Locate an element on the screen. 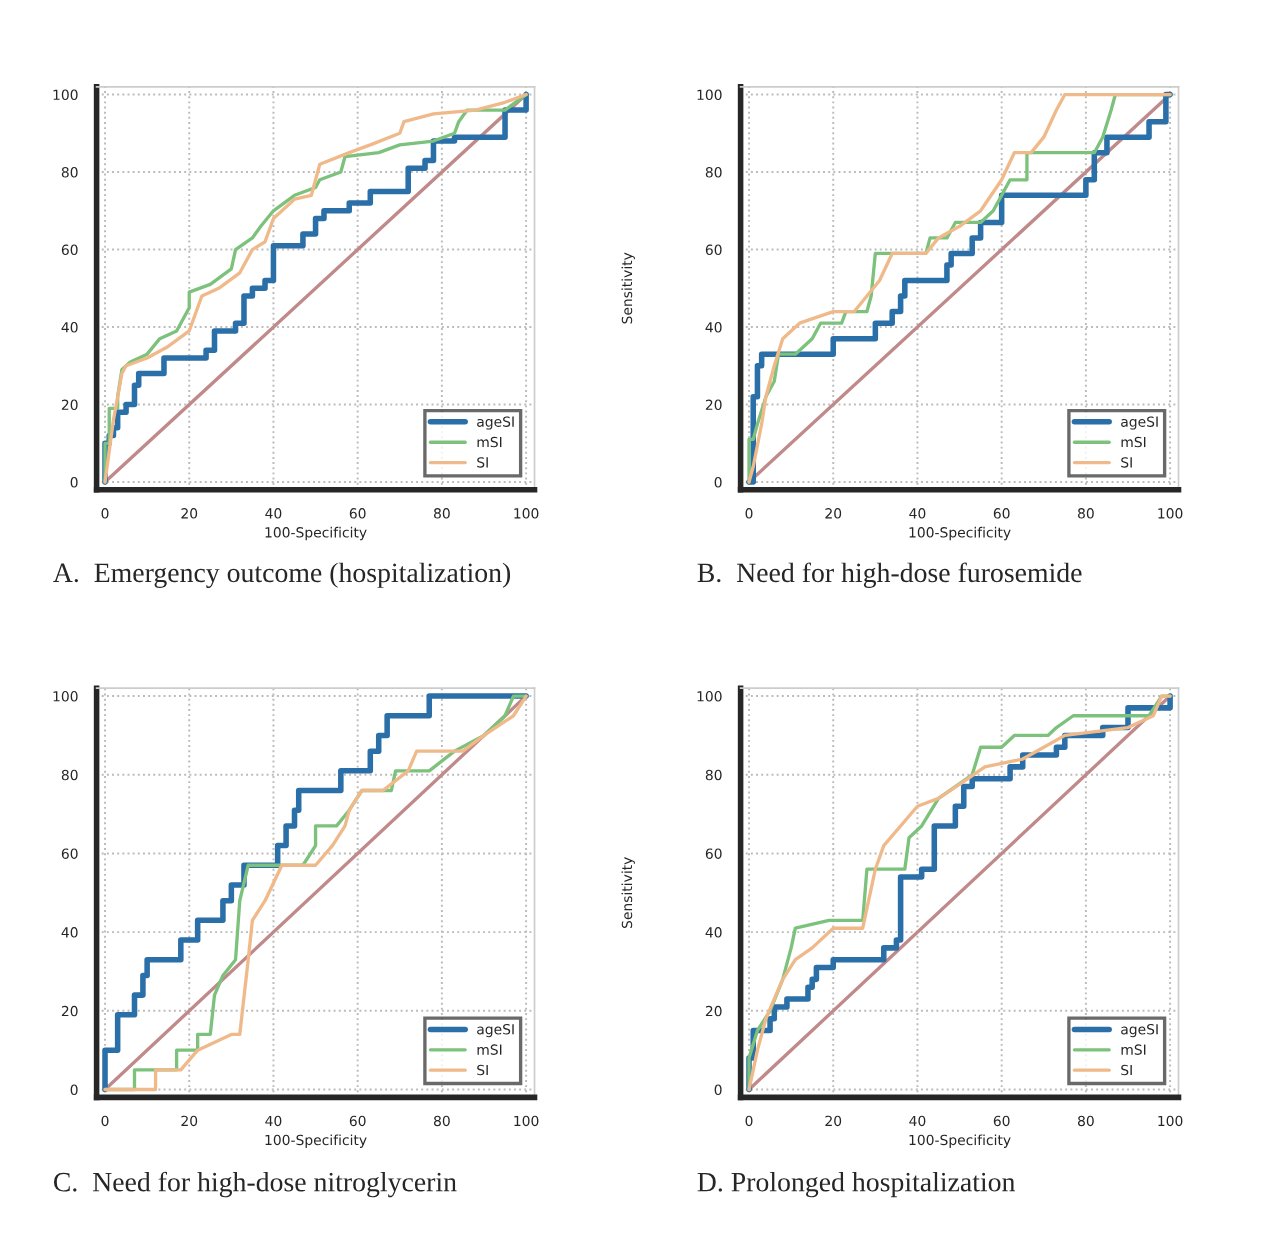 The width and height of the screenshot is (1288, 1240). text: B. Need for high-dose furosemide is located at coordinates (889, 575).